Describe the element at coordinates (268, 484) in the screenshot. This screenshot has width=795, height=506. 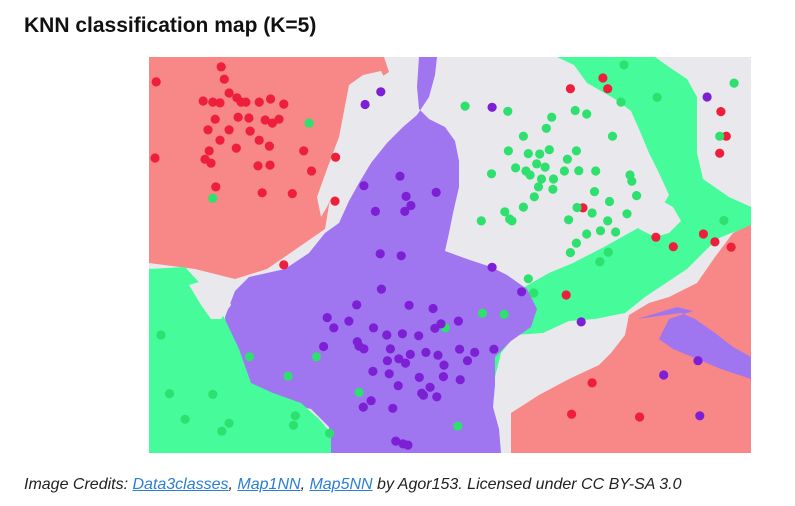
I see `credit-link-map1nn: Map1NN` at that location.